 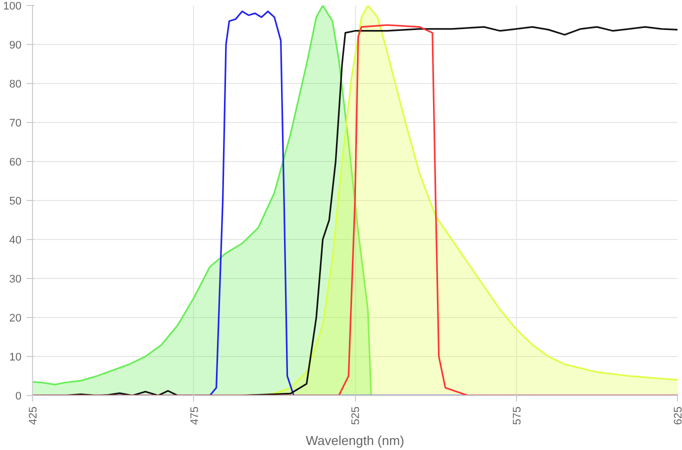 What do you see at coordinates (15, 202) in the screenshot?
I see `y-tick-label: 50` at bounding box center [15, 202].